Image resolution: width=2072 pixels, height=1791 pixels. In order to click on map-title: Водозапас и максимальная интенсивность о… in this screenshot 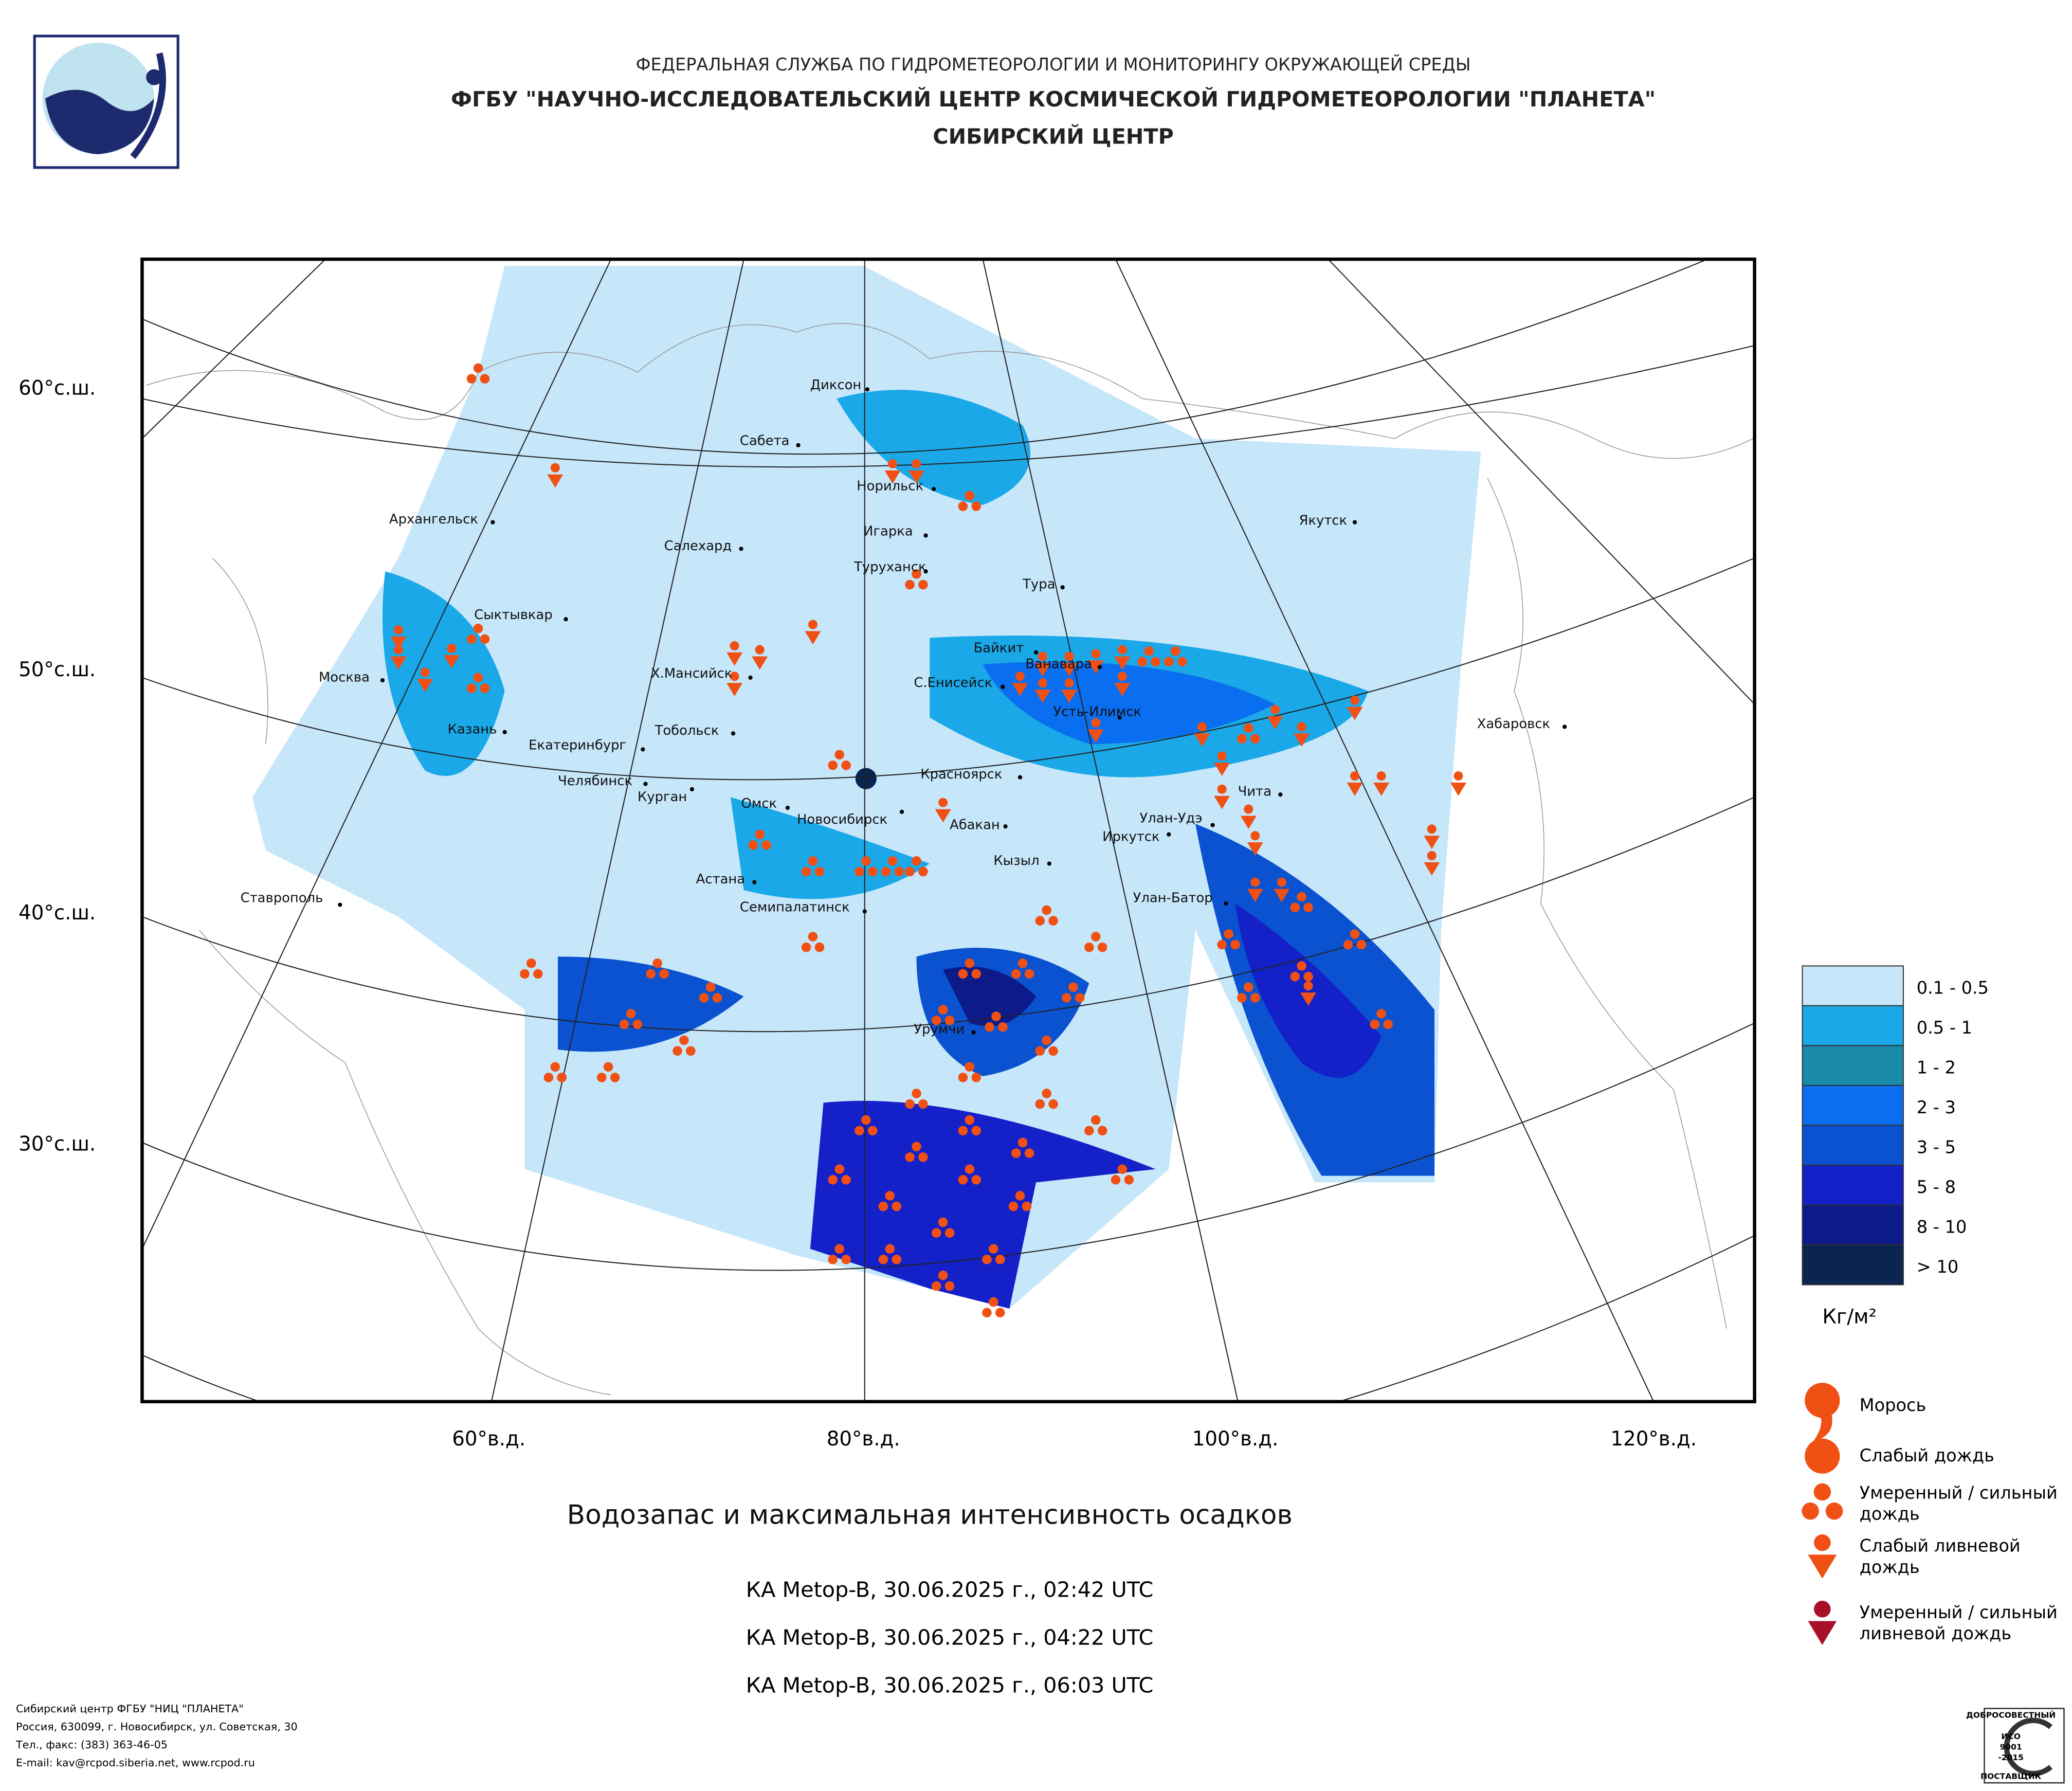, I will do `click(930, 1514)`.